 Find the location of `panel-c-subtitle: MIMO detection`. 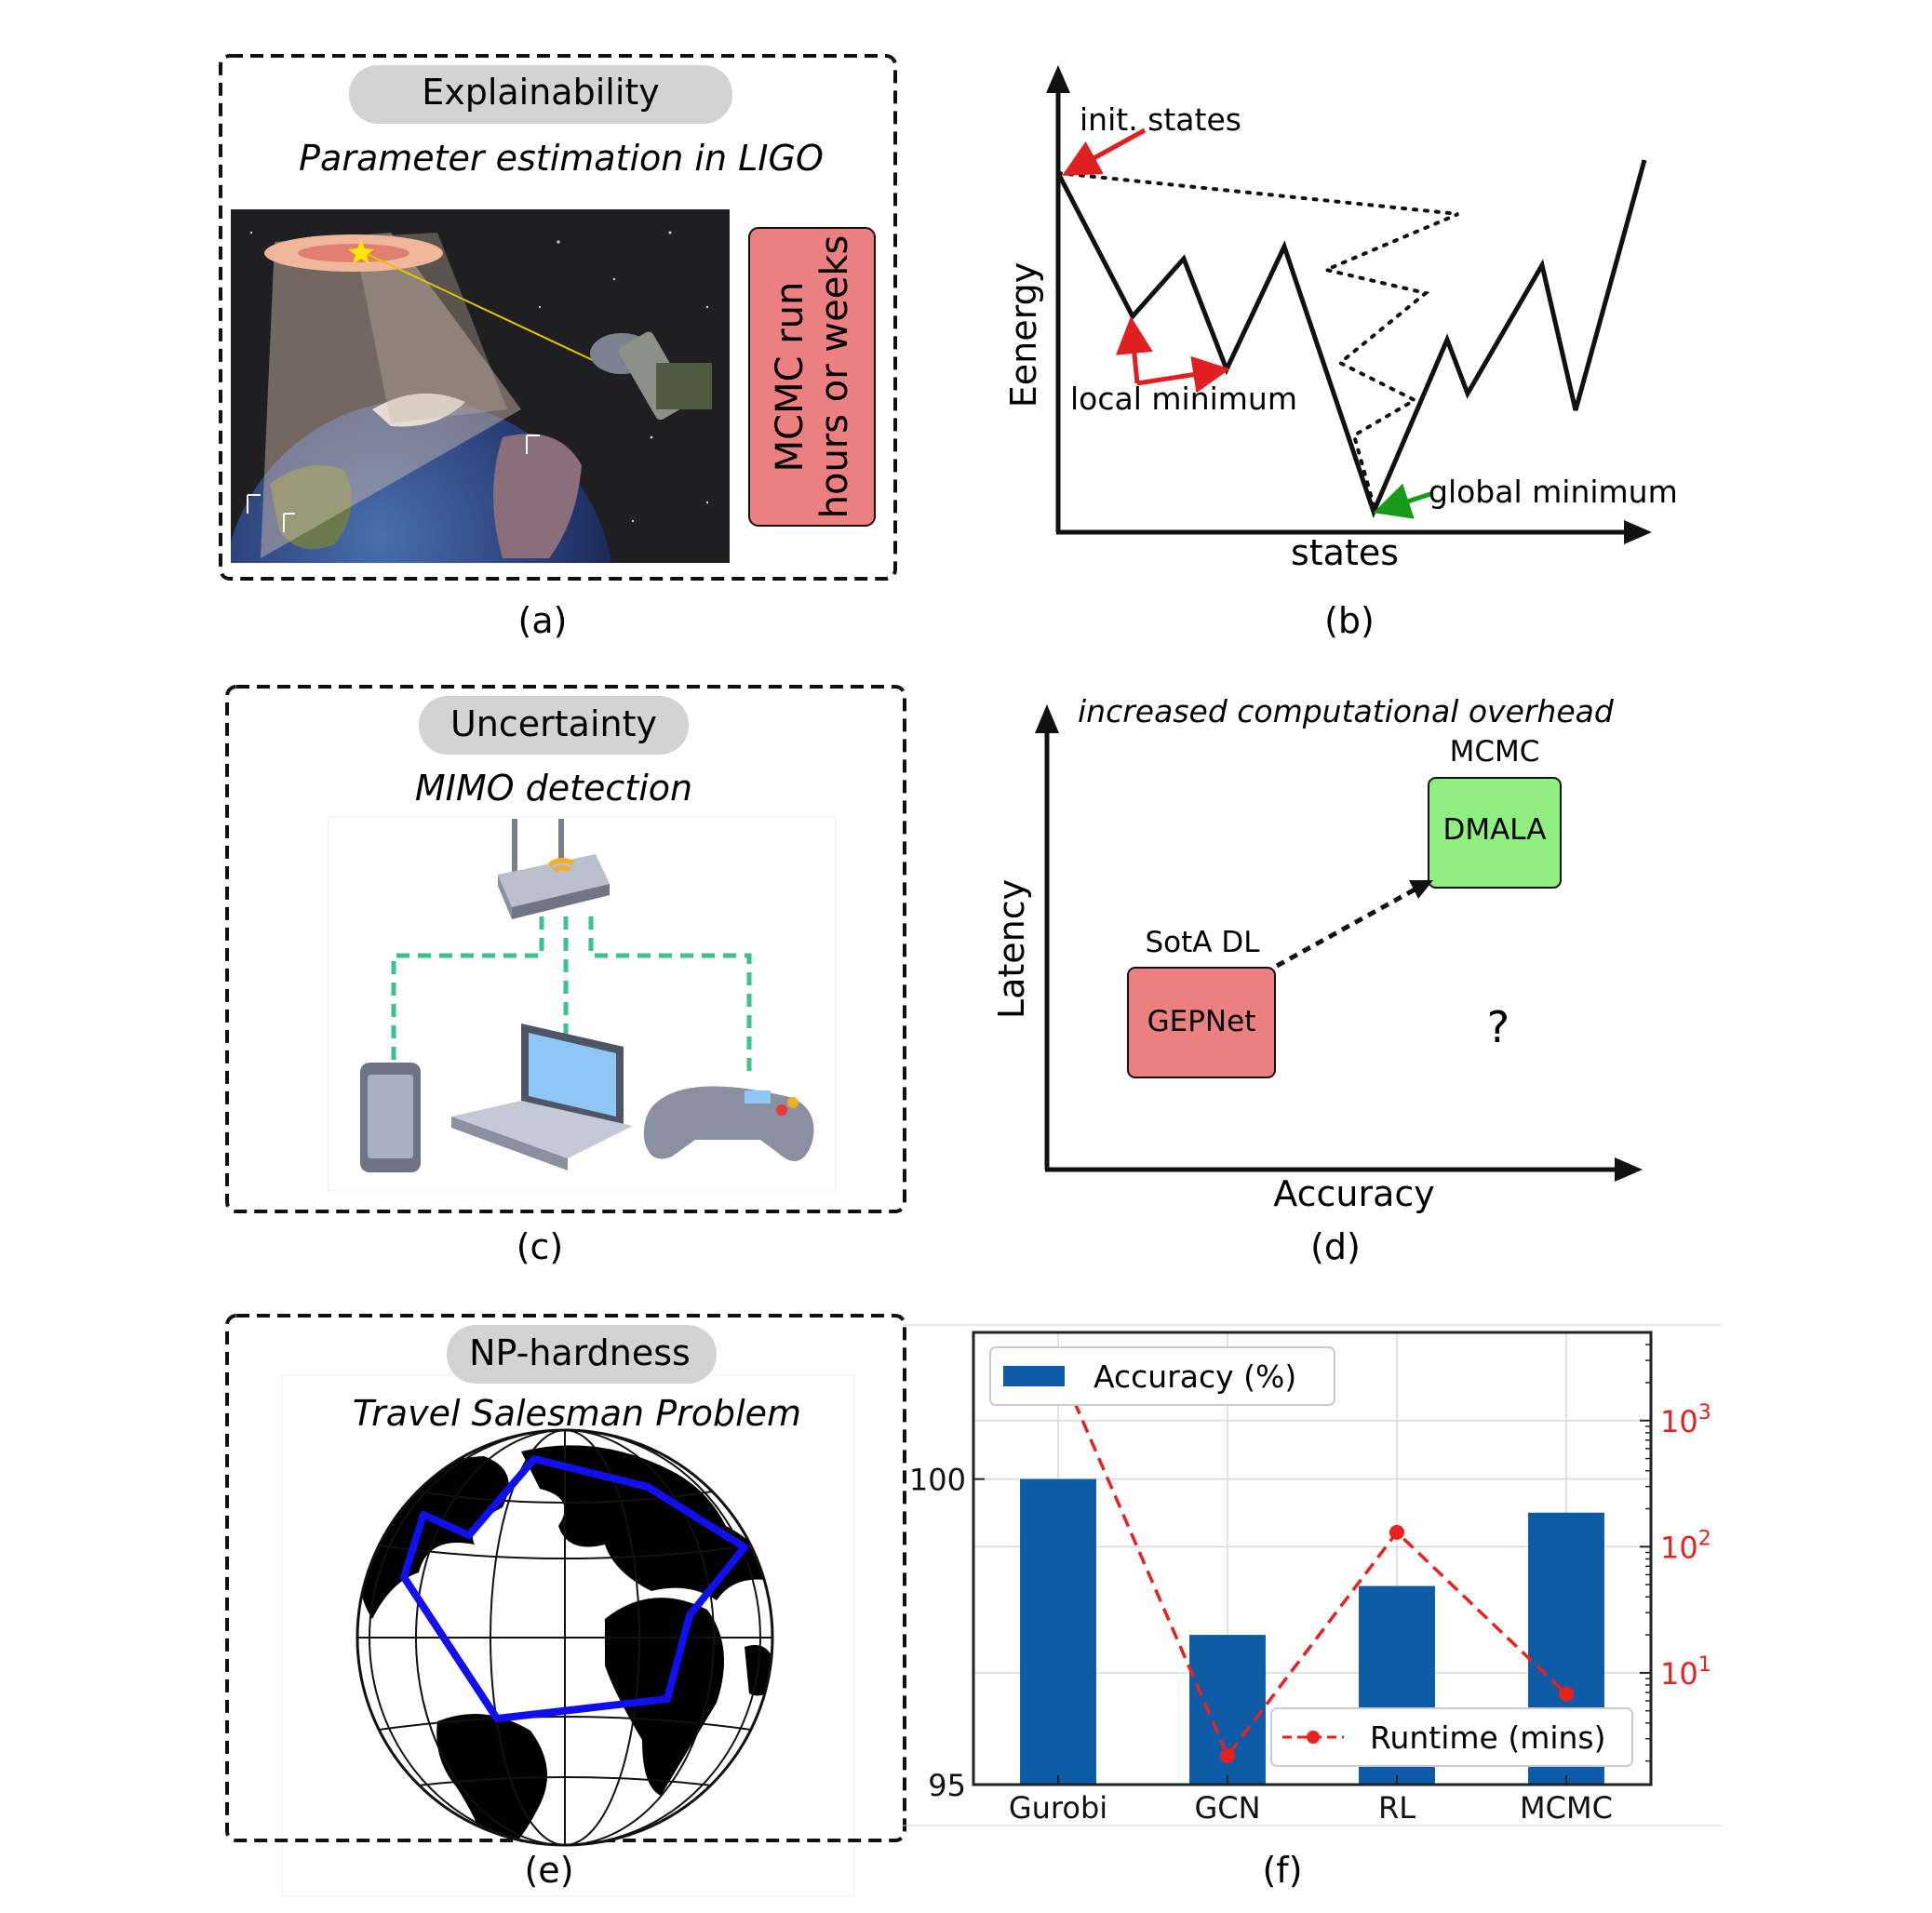

panel-c-subtitle: MIMO detection is located at coordinates (553, 789).